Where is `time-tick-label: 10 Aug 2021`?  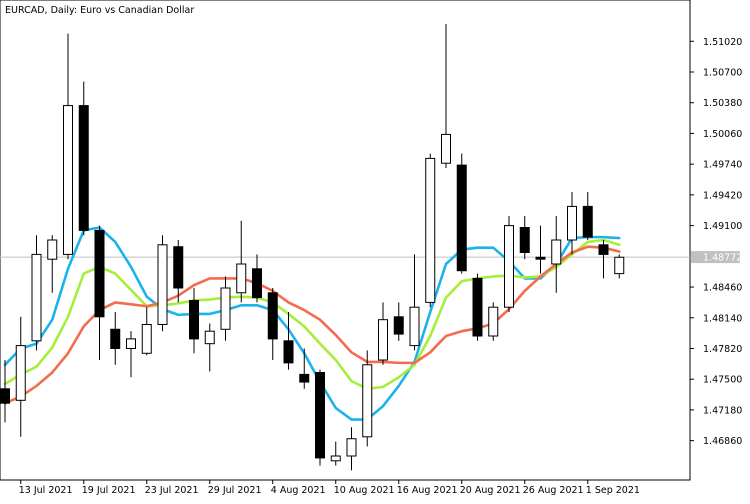
time-tick-label: 10 Aug 2021 is located at coordinates (364, 490).